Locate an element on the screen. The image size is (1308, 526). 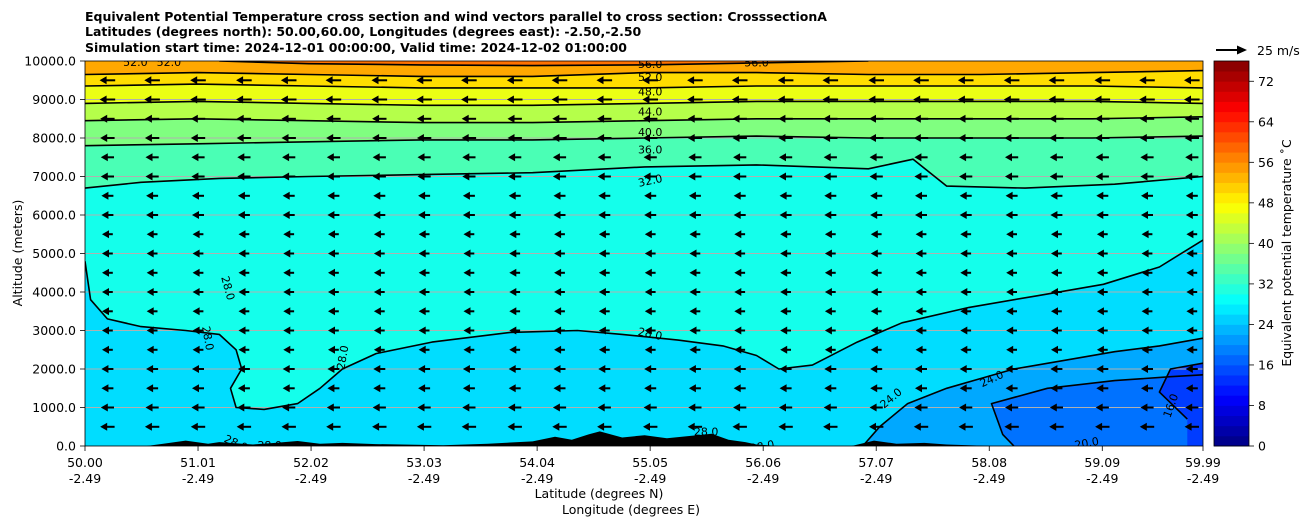
contour-label: 56.0 is located at coordinates (650, 64).